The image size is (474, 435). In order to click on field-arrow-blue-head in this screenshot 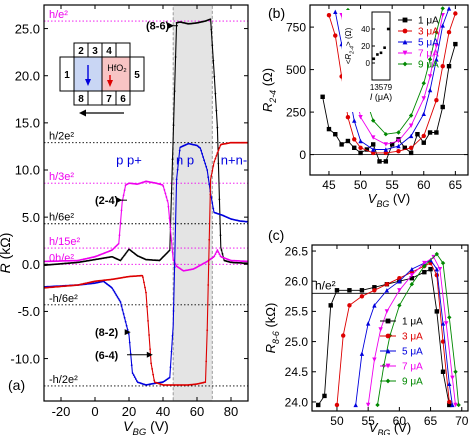, I will do `click(88, 82)`.